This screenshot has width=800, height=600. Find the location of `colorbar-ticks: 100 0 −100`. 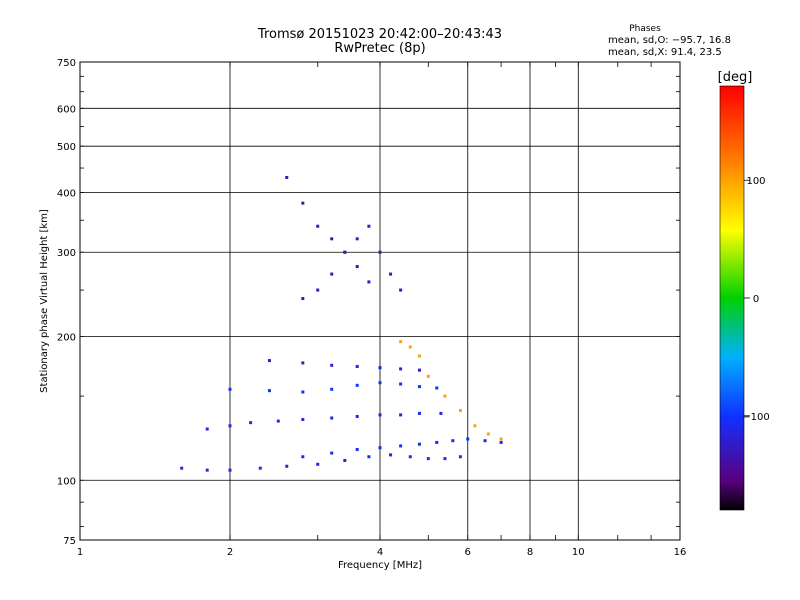

colorbar-ticks: 100 0 −100 is located at coordinates (755, 299).